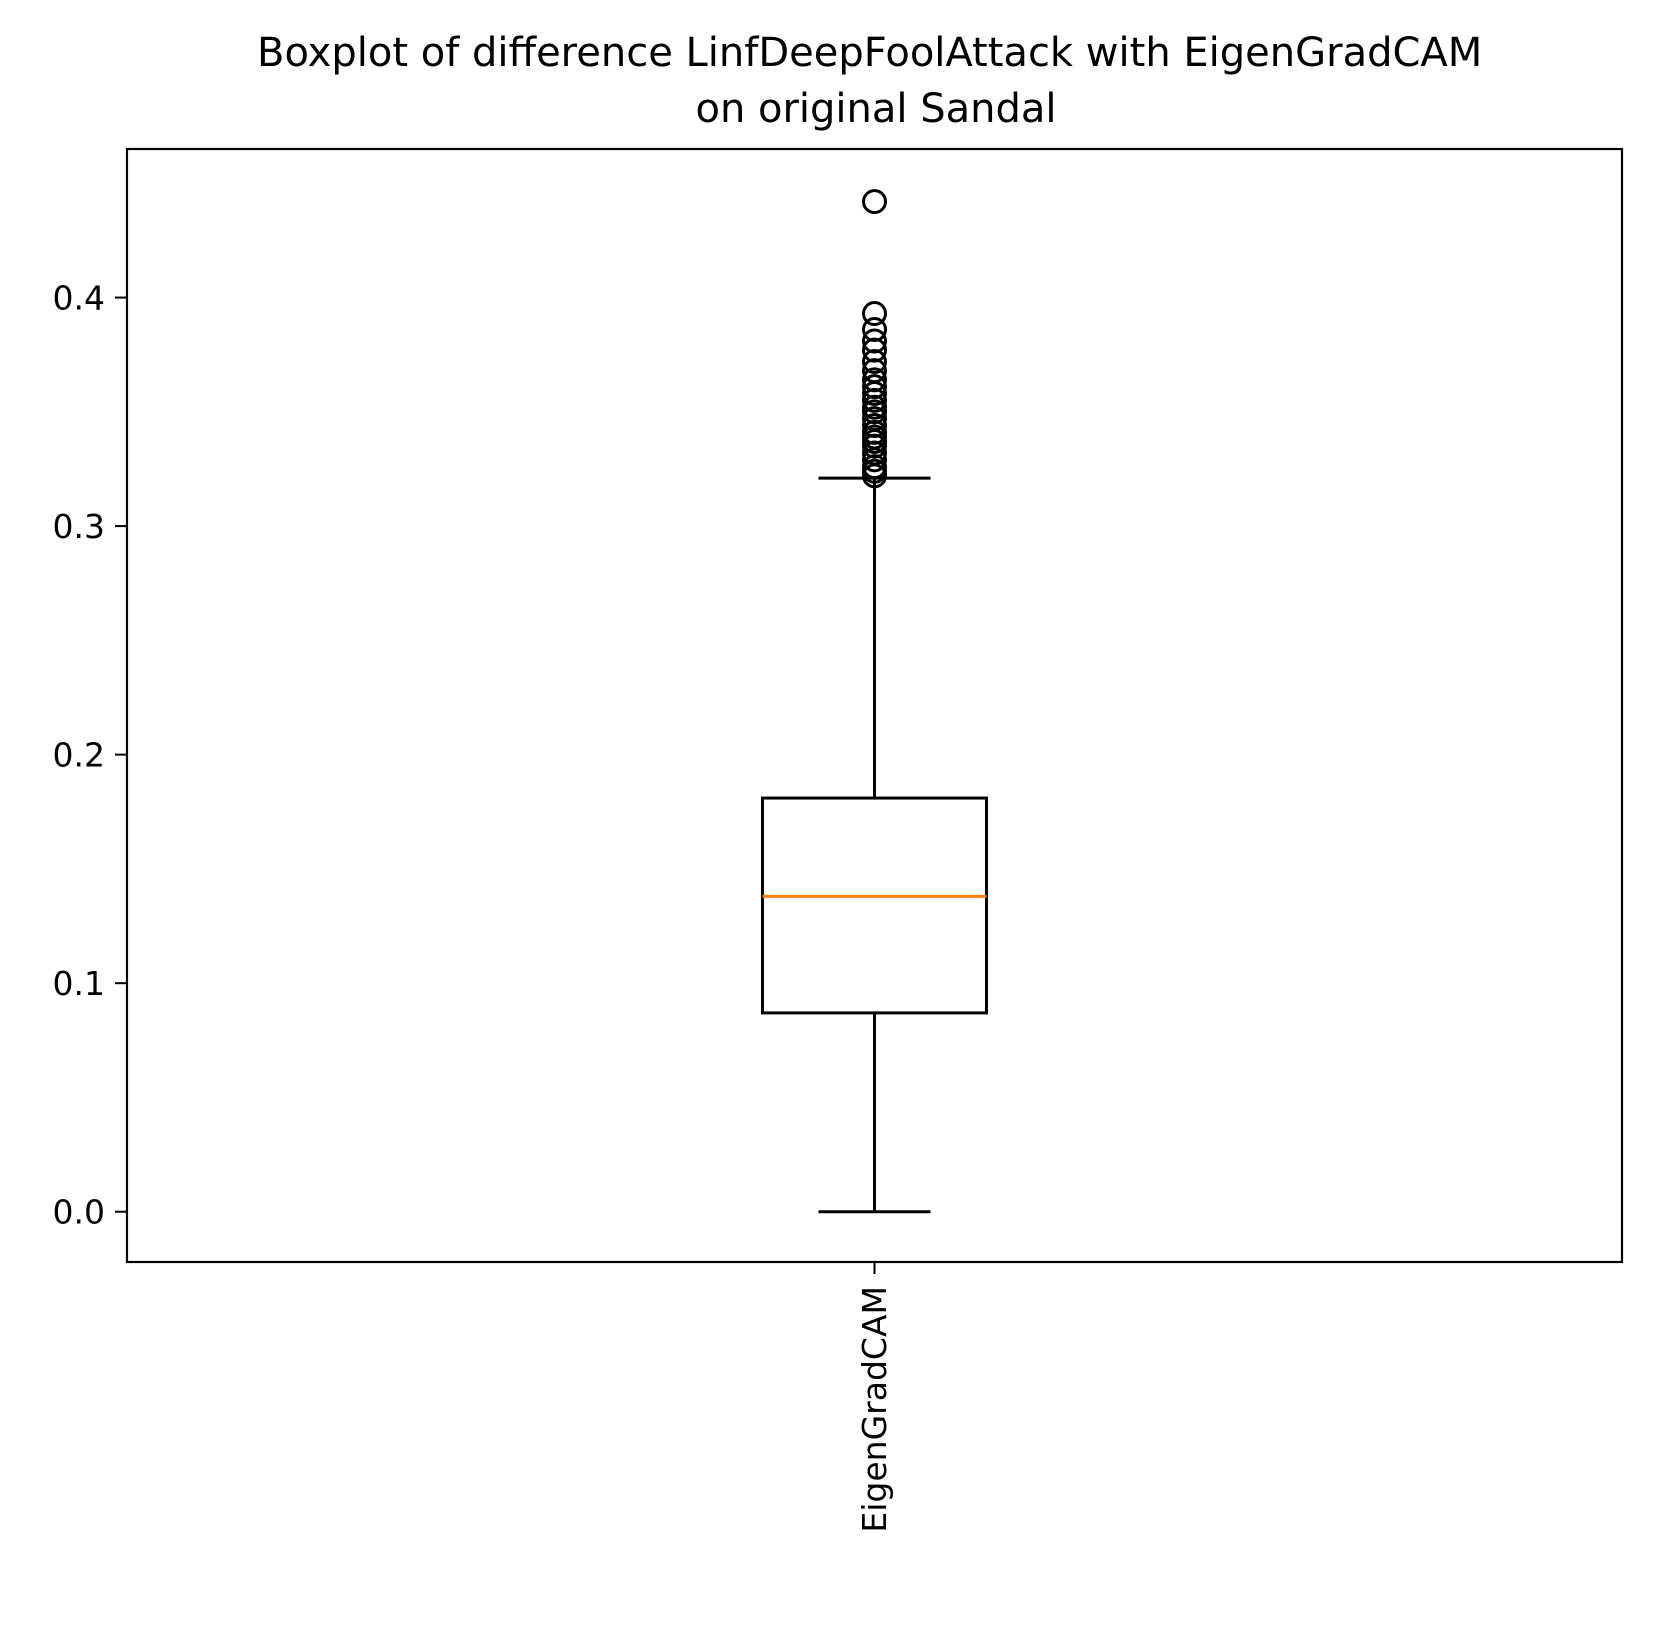 The height and width of the screenshot is (1627, 1666). I want to click on x-tick-label: EigenGradCAM, so click(874, 1409).